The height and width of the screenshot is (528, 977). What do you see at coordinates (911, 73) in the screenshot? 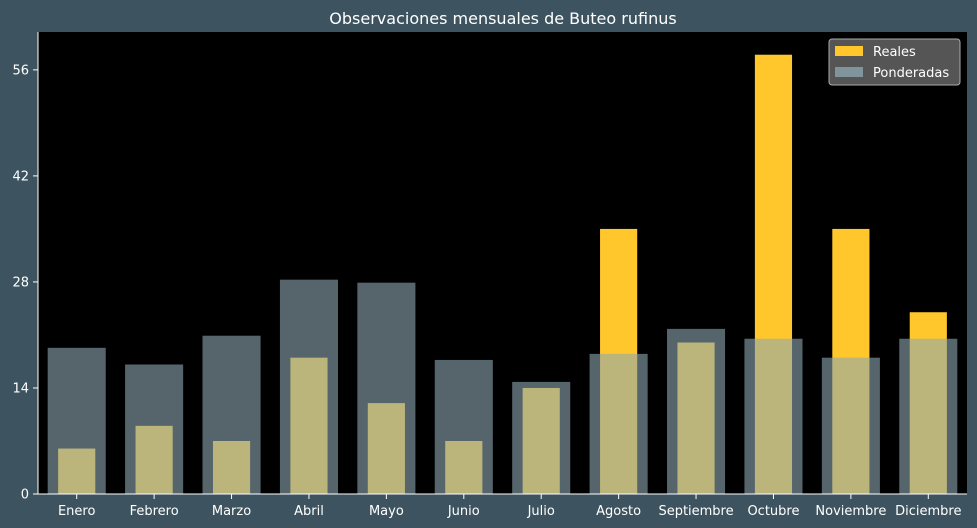
I see `legend-label-ponderadas: Ponderadas` at bounding box center [911, 73].